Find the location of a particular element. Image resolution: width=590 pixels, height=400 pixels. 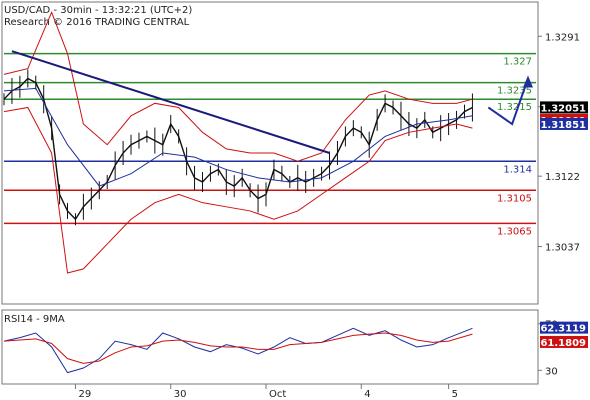

rsi-ytick-label-1: 30 is located at coordinates (551, 371).